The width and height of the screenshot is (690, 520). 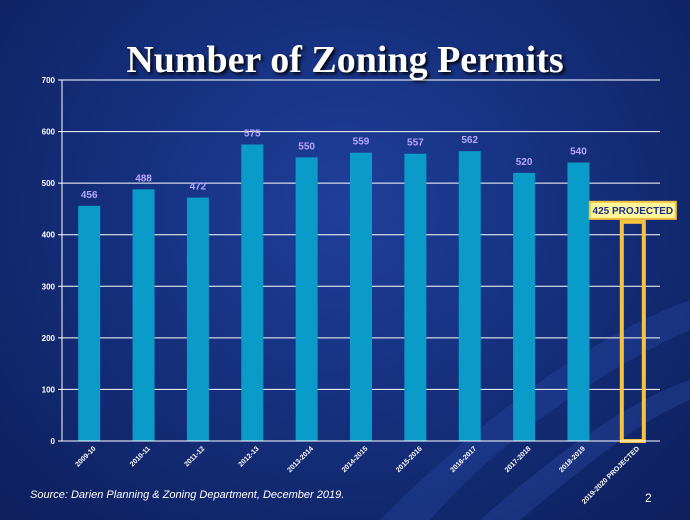 What do you see at coordinates (49, 338) in the screenshot?
I see `y-tick-label: 200` at bounding box center [49, 338].